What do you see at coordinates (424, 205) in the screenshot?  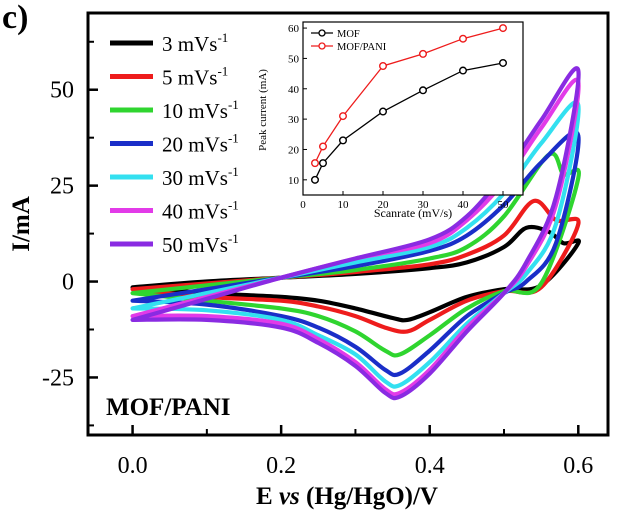 I see `inset-x-tick-label: 30` at bounding box center [424, 205].